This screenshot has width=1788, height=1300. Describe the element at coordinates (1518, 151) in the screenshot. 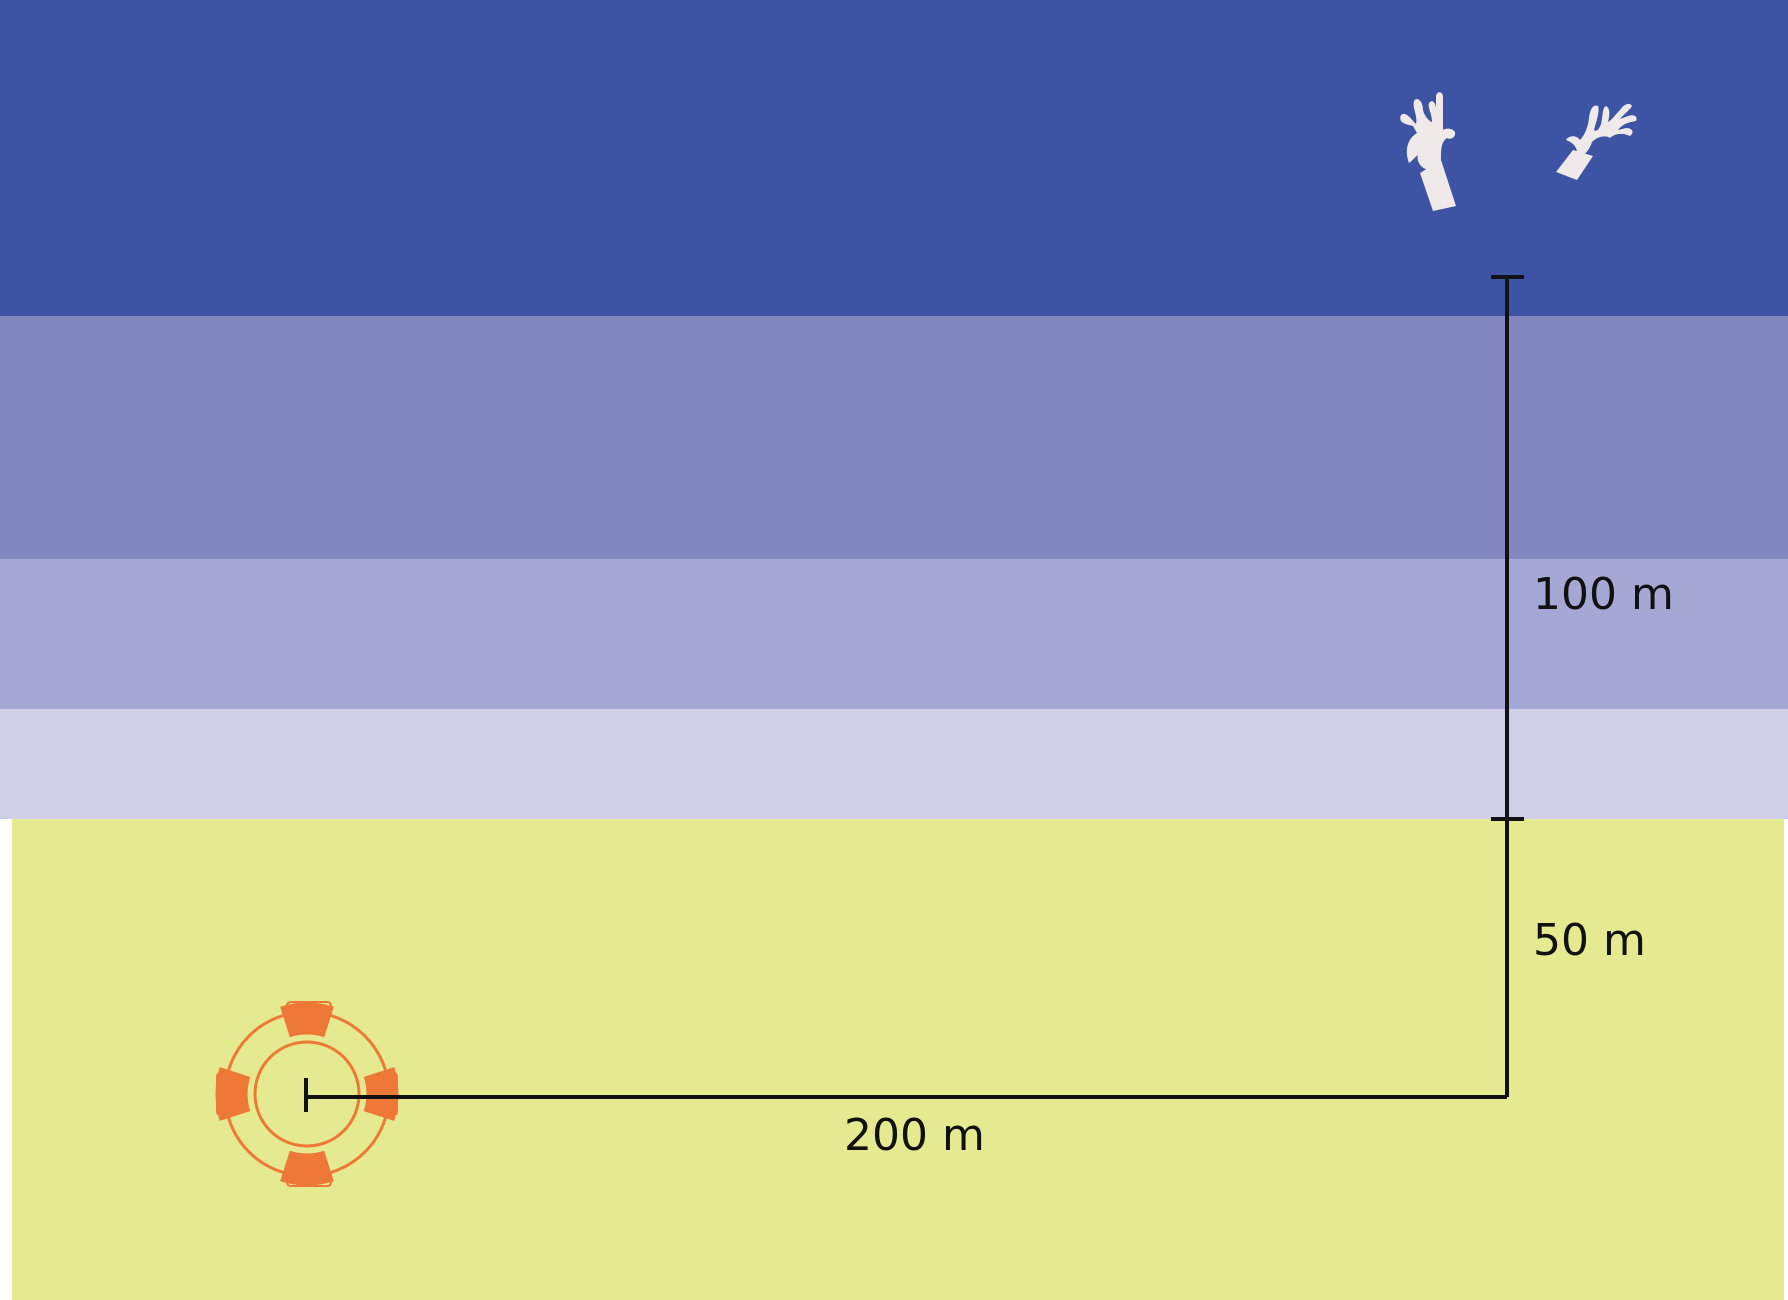

I see `raised-hands-icon` at that location.